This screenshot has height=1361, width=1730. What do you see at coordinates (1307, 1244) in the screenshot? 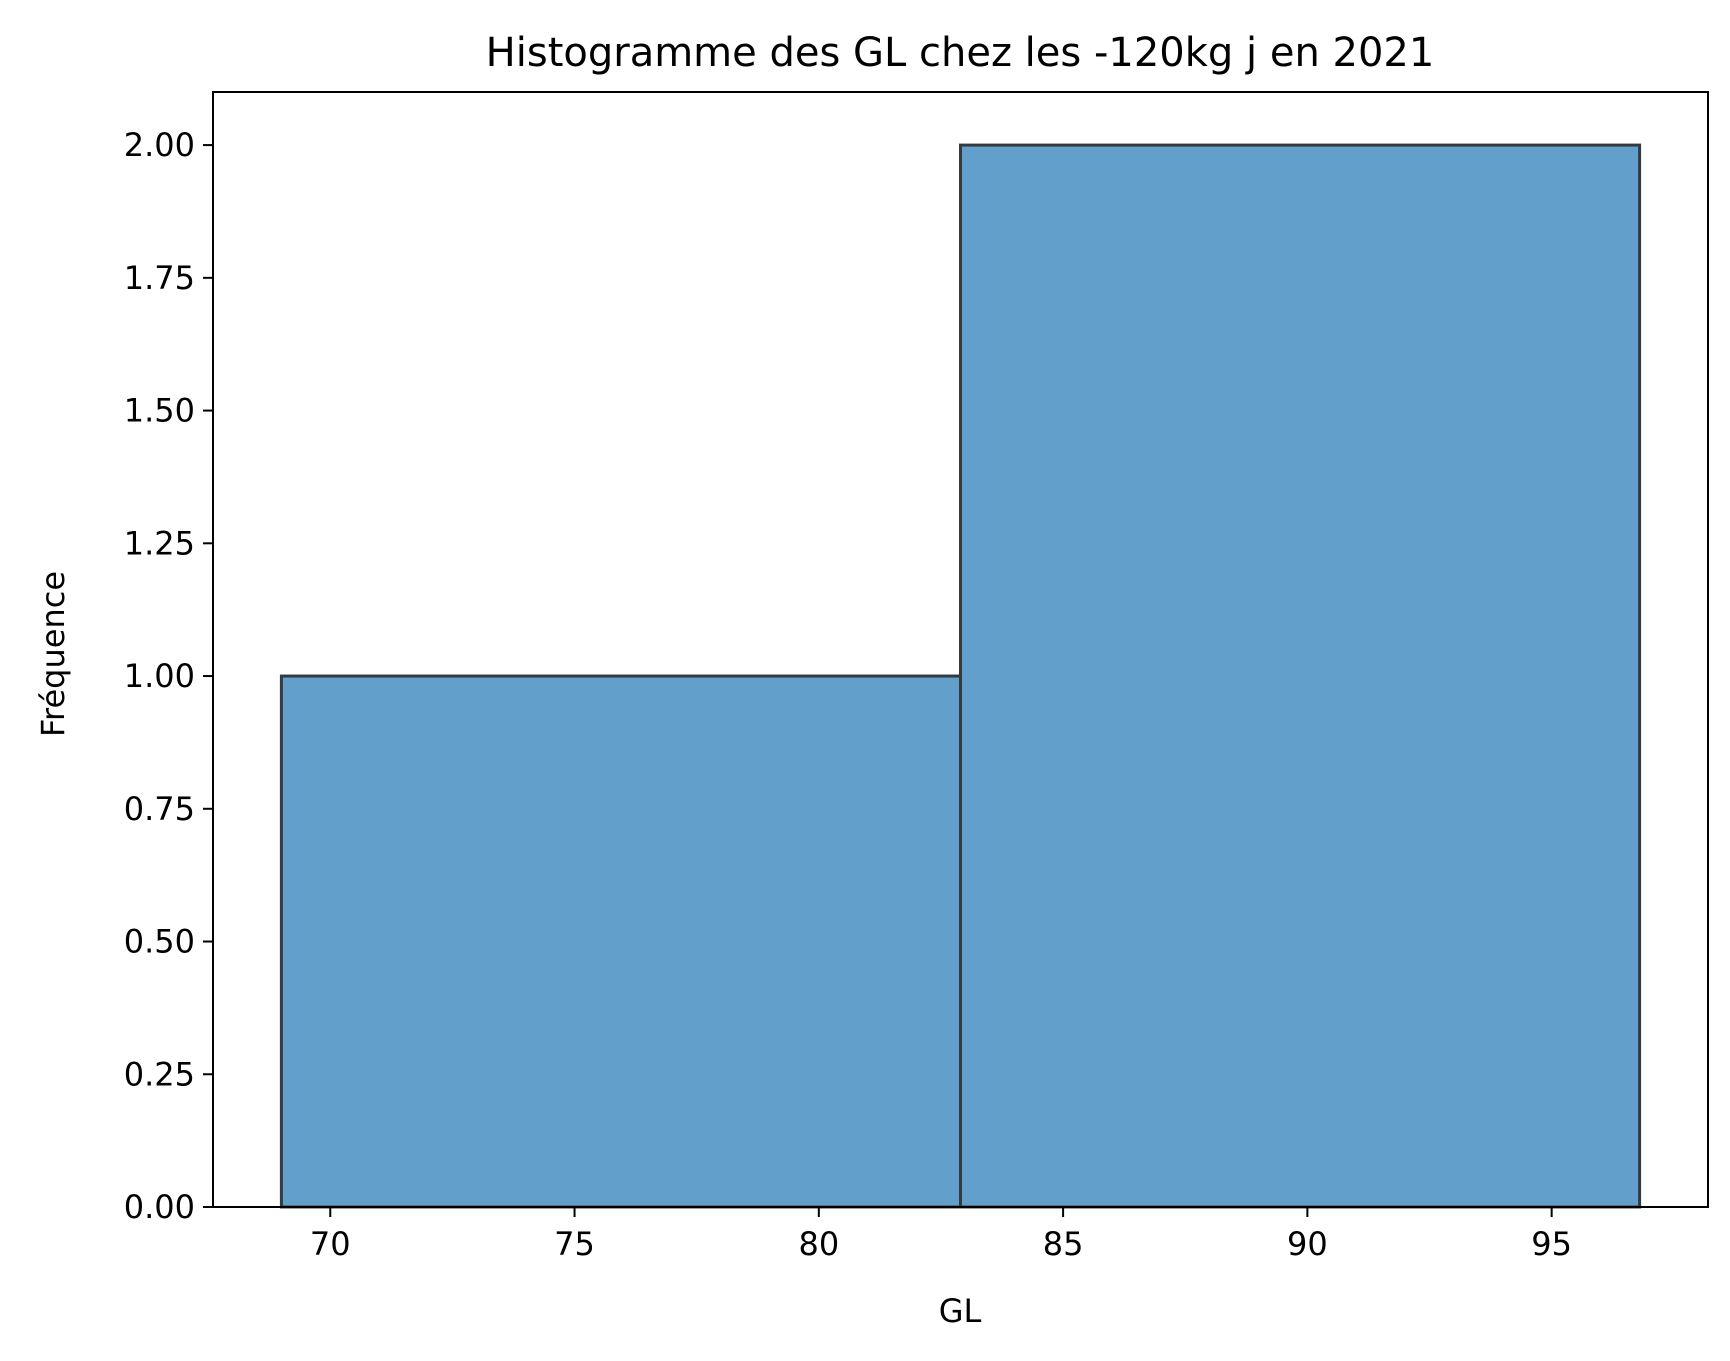
I see `x-tick-label: 90` at bounding box center [1307, 1244].